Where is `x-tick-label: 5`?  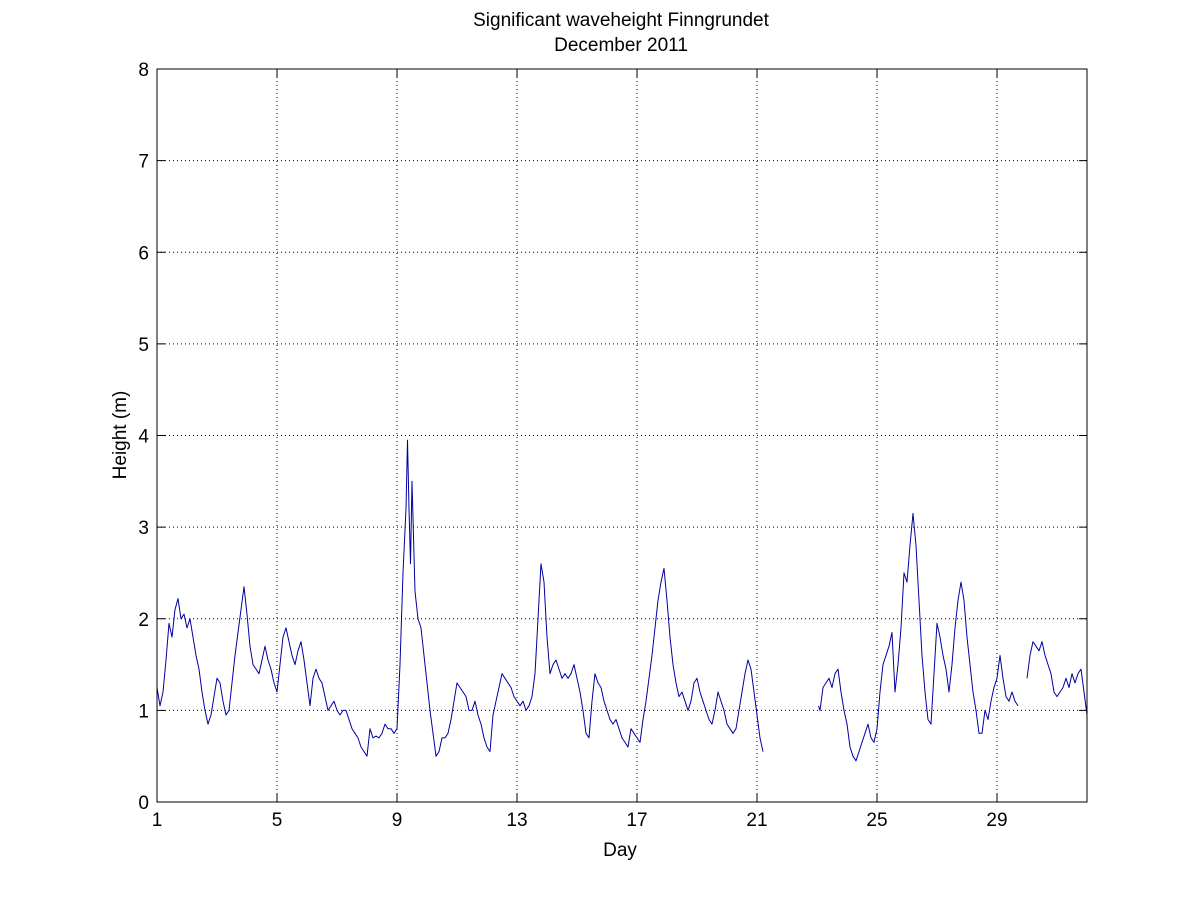
x-tick-label: 5 is located at coordinates (277, 820).